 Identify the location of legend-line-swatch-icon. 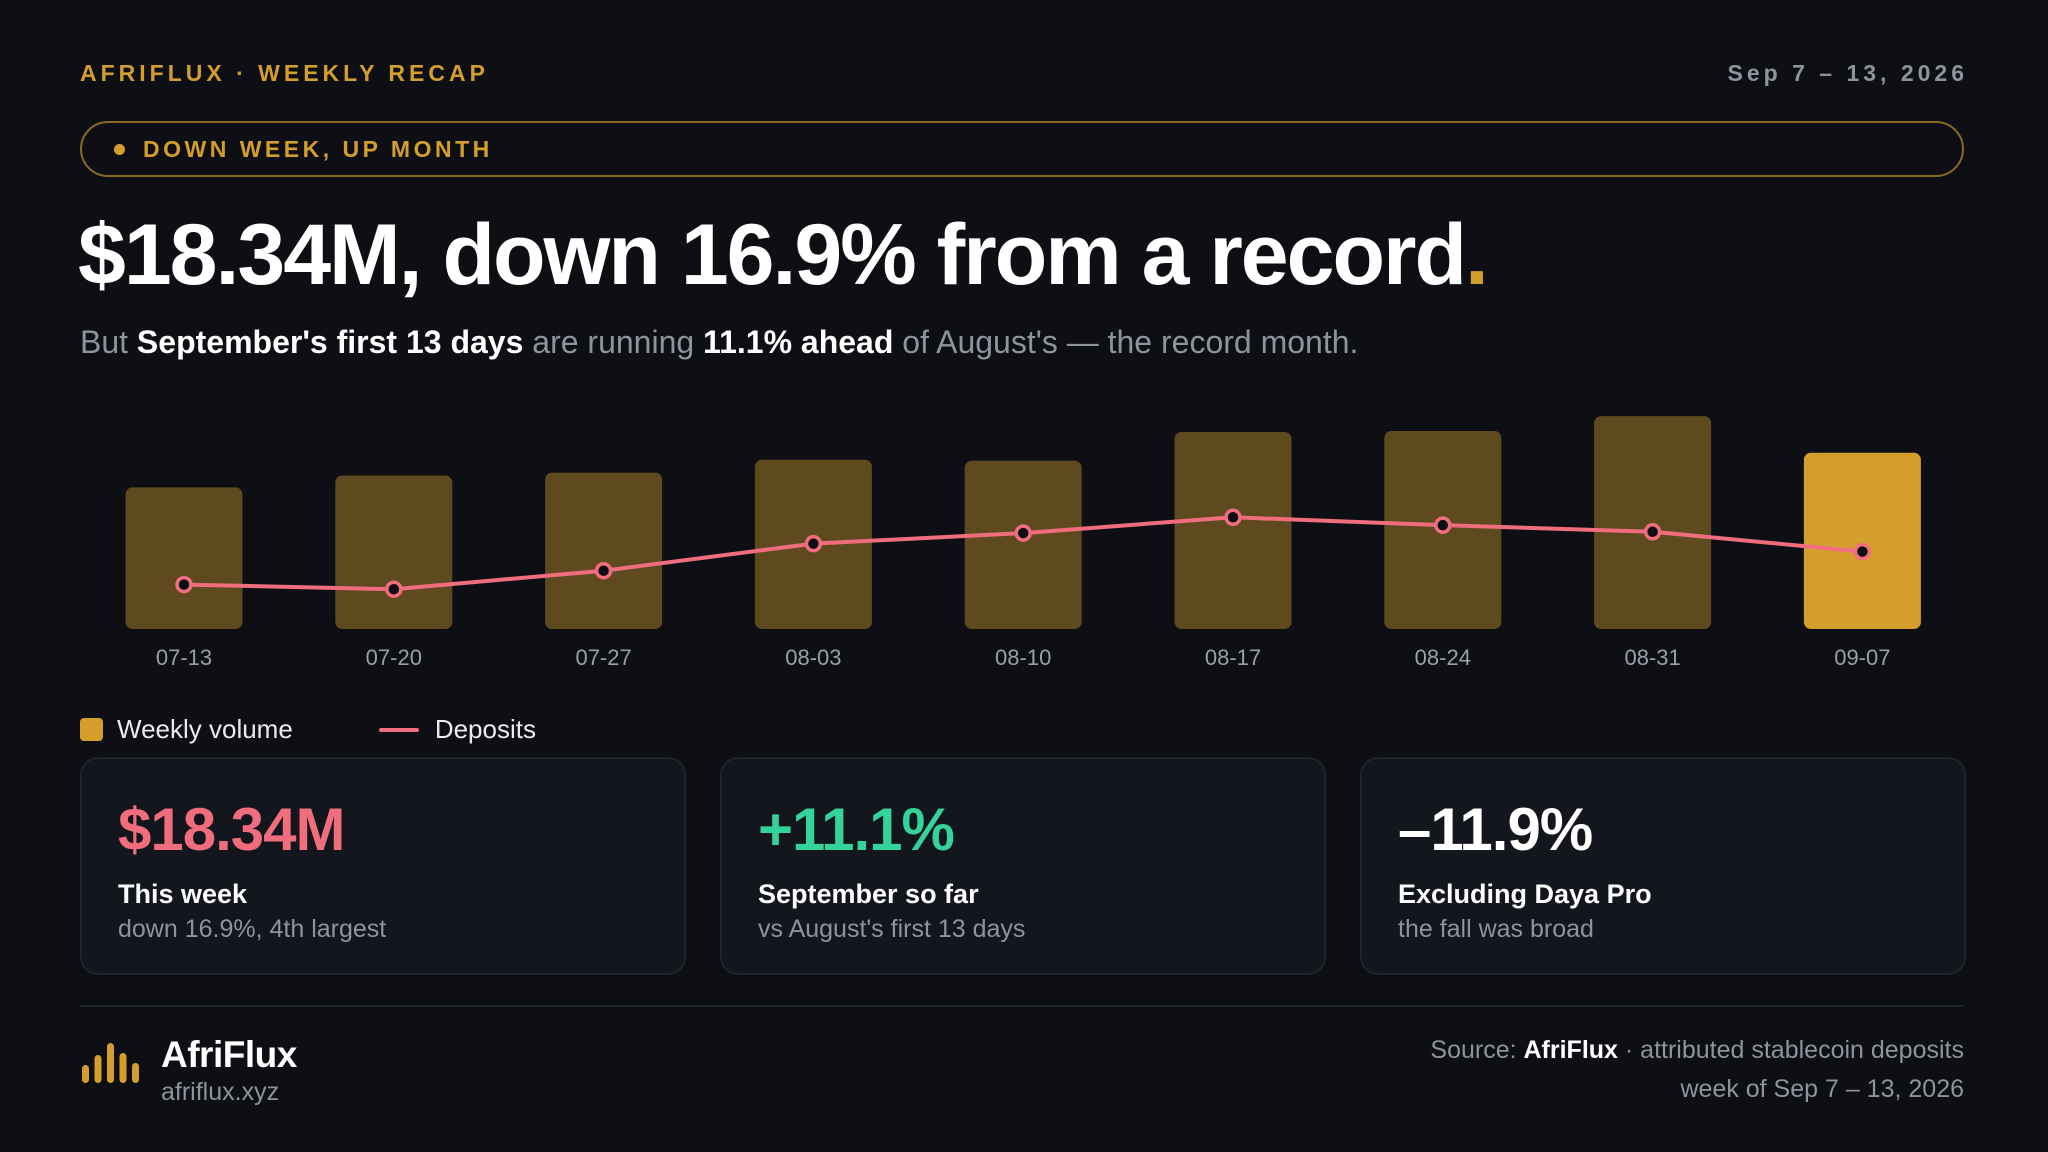
(398, 729).